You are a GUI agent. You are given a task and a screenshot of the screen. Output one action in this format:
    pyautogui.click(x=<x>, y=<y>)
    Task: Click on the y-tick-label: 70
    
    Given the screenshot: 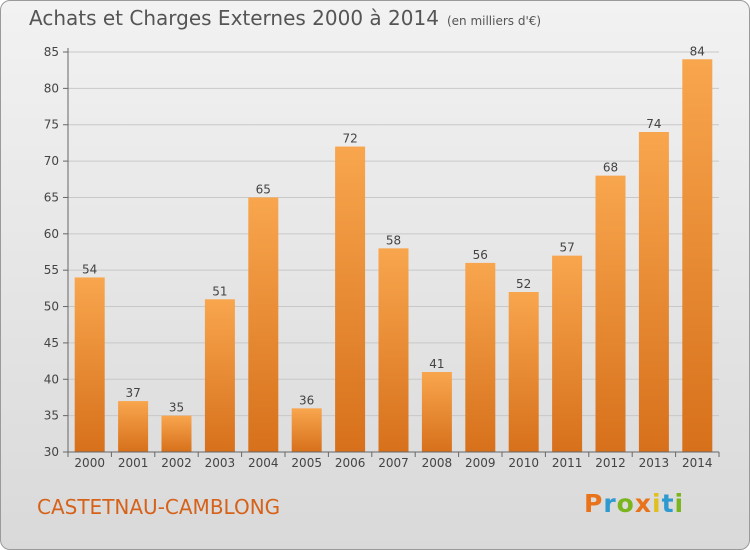 What is the action you would take?
    pyautogui.click(x=51, y=161)
    